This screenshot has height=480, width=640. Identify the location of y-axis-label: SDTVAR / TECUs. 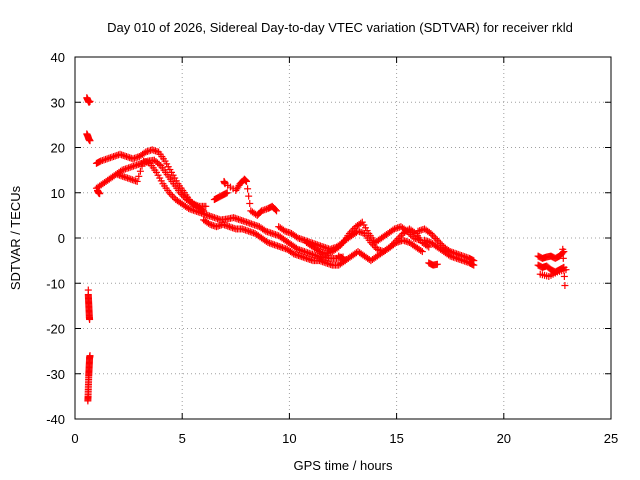
(15, 237).